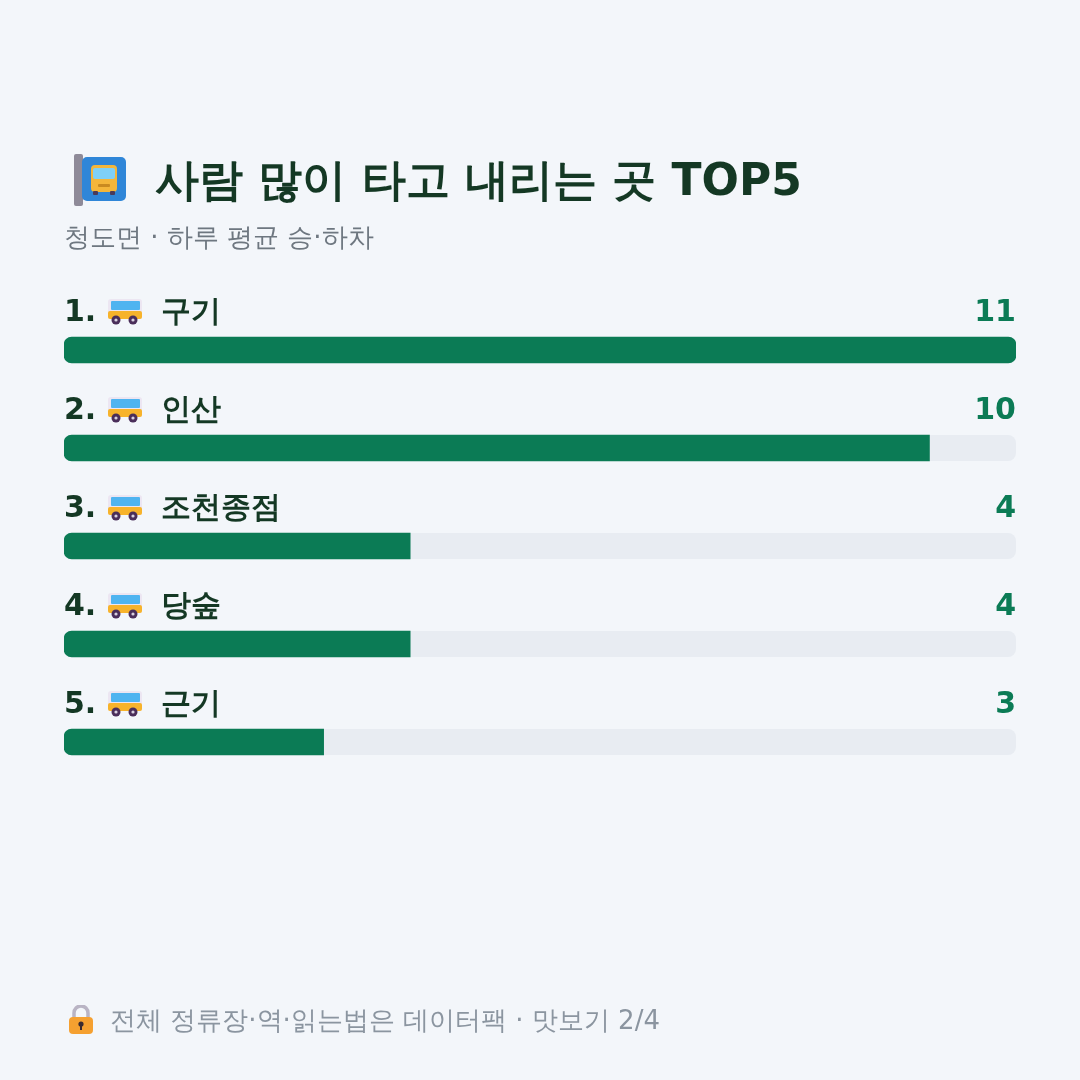 Image resolution: width=1080 pixels, height=1080 pixels. I want to click on category-label: 5. 근기, so click(142, 702).